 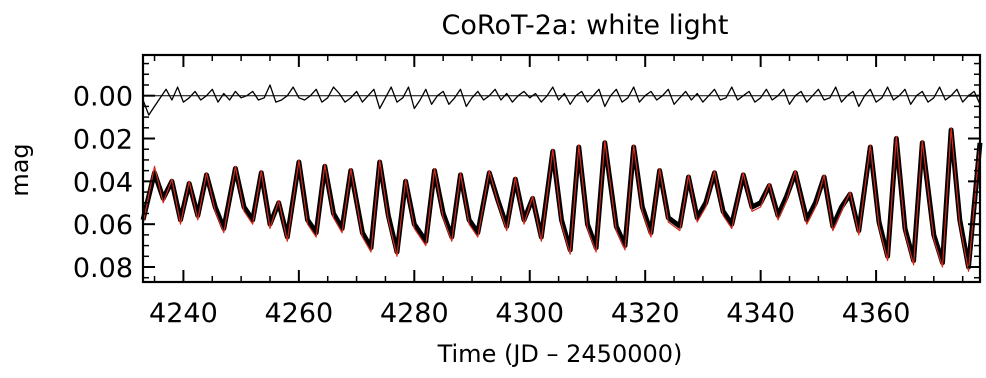 I want to click on x-tick-label: 4260, so click(x=298, y=313).